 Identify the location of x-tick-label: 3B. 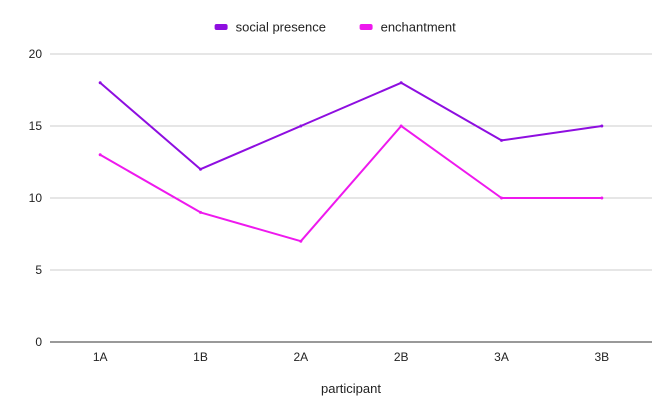
(601, 357).